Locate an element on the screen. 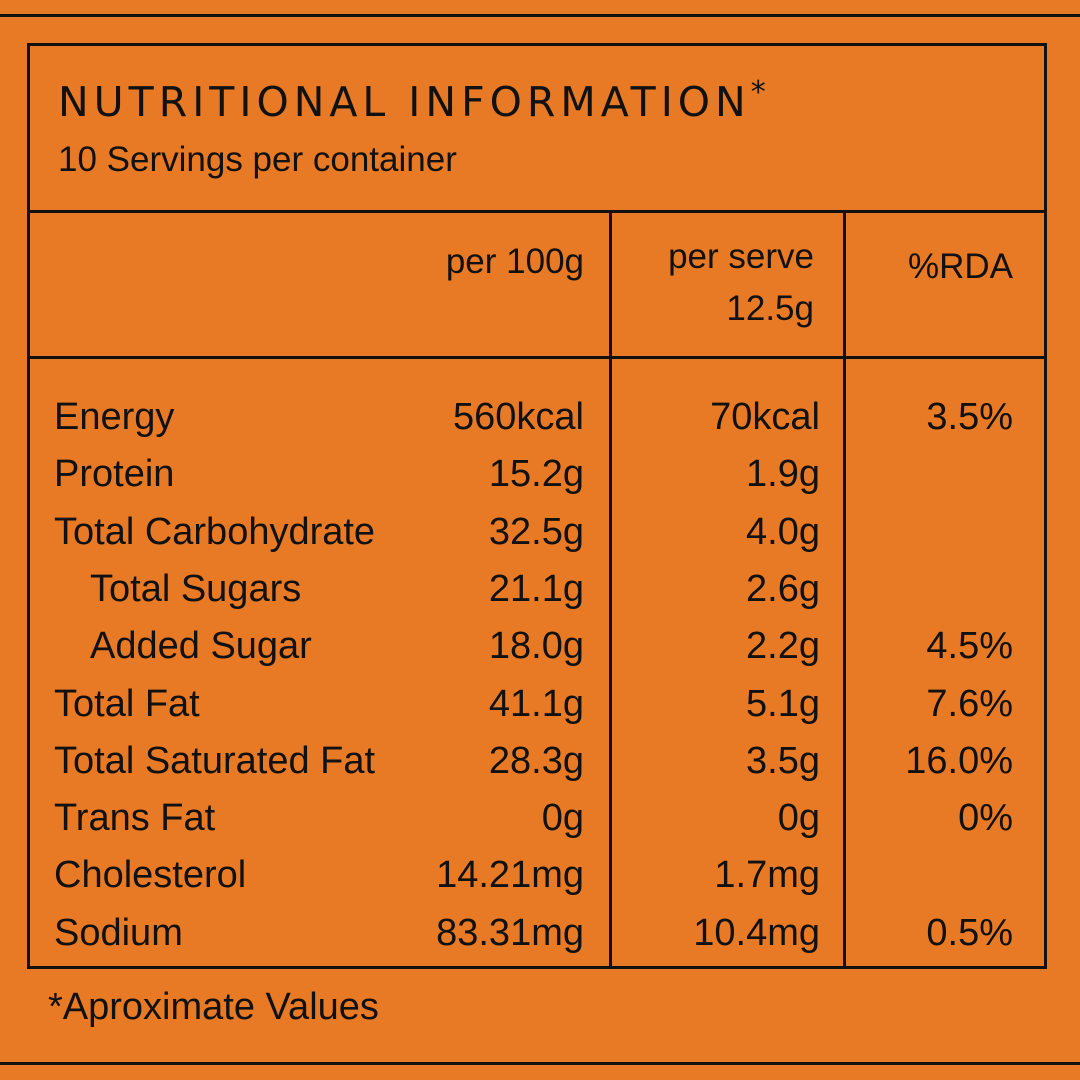 This screenshot has height=1080, width=1080. nutrient-name: Added Sugar is located at coordinates (201, 646).